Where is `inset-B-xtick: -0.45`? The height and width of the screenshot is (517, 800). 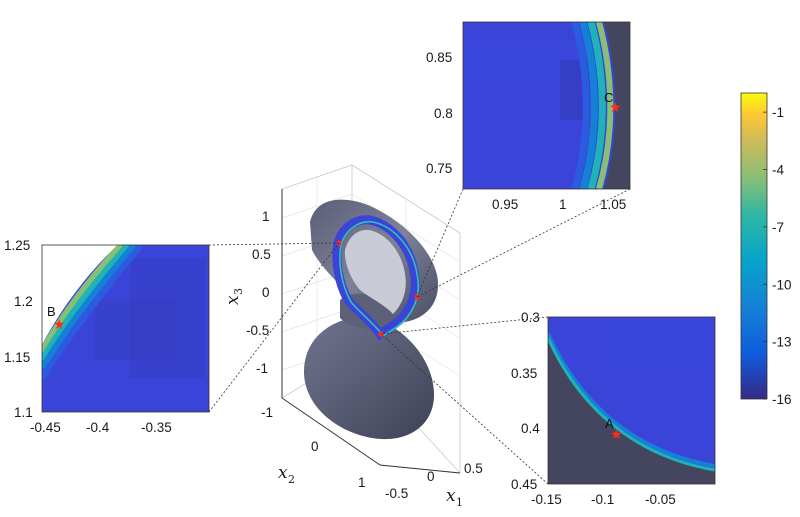
inset-B-xtick: -0.45 is located at coordinates (45, 427).